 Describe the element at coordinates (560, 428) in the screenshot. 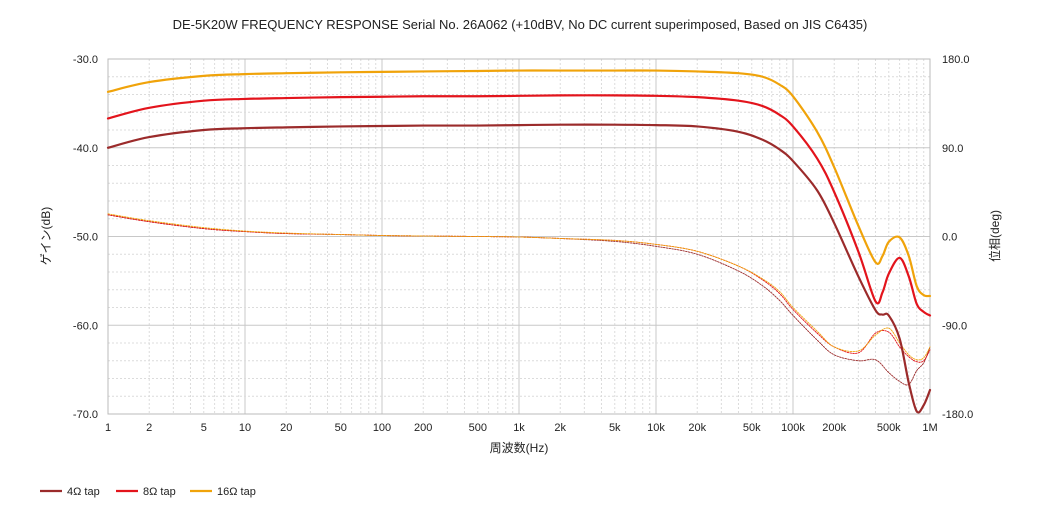

I see `x-tick-label: 2k` at that location.